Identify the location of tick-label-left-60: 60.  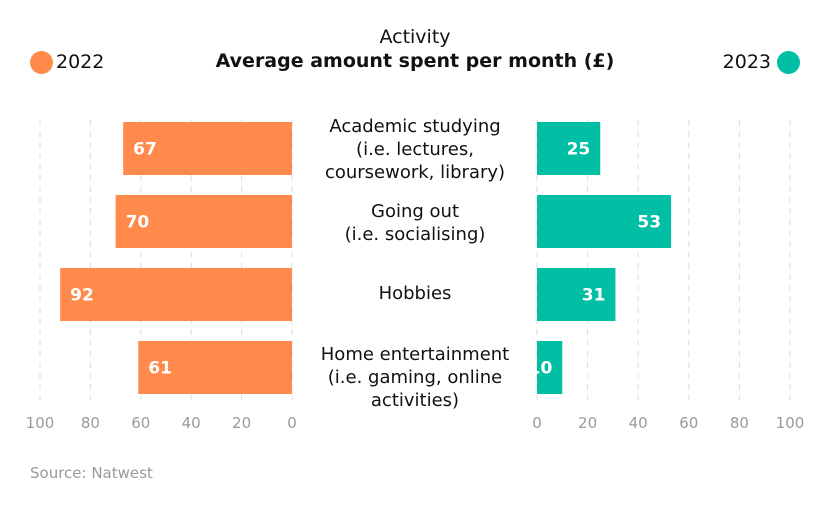
(140, 423).